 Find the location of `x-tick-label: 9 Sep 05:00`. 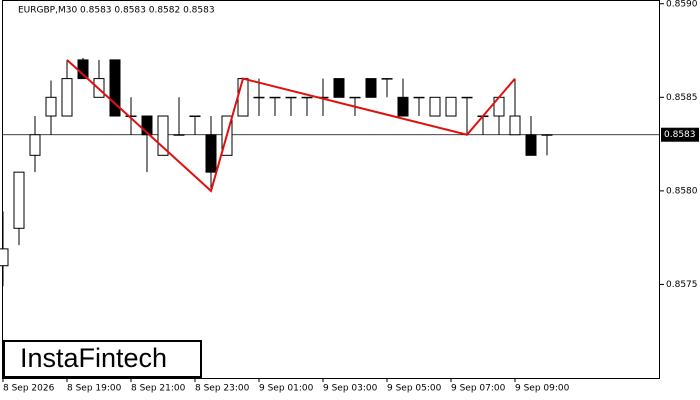

x-tick-label: 9 Sep 05:00 is located at coordinates (414, 389).